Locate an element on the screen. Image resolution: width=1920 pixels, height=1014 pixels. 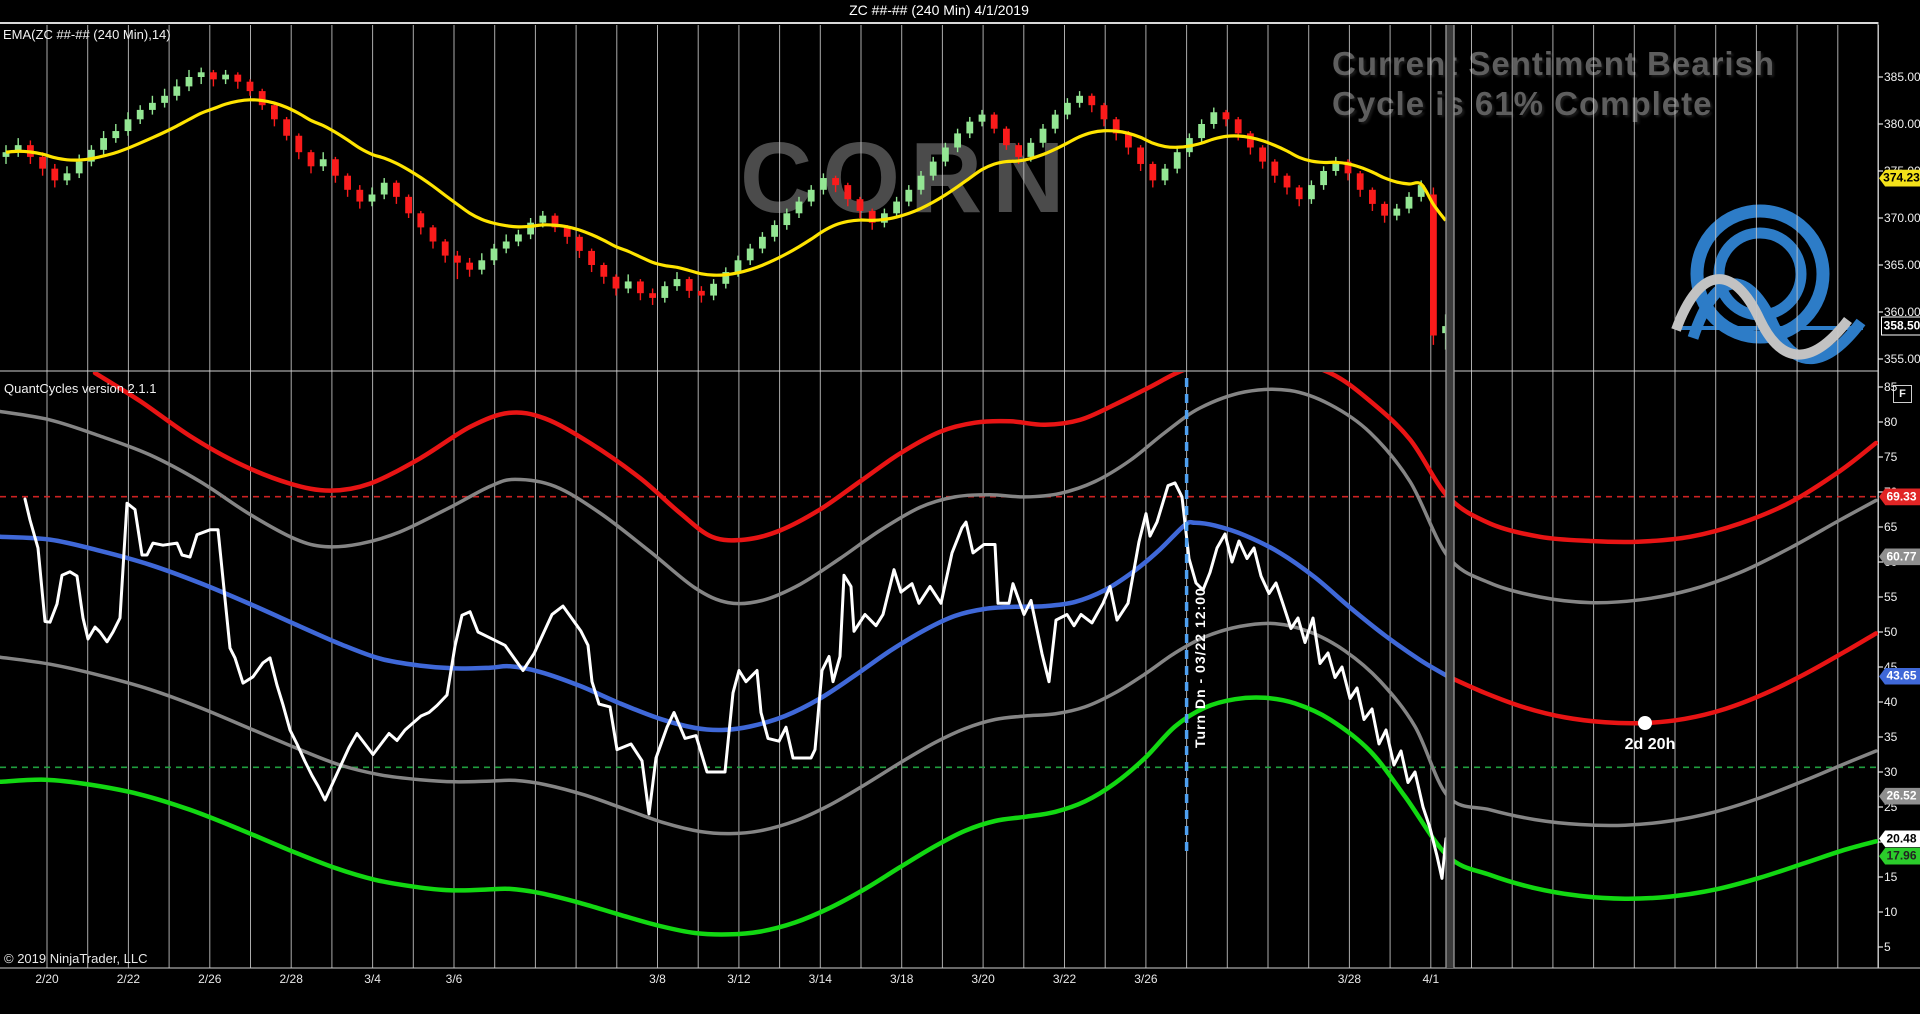
date-label-3-28: 3/28 is located at coordinates (1349, 979).